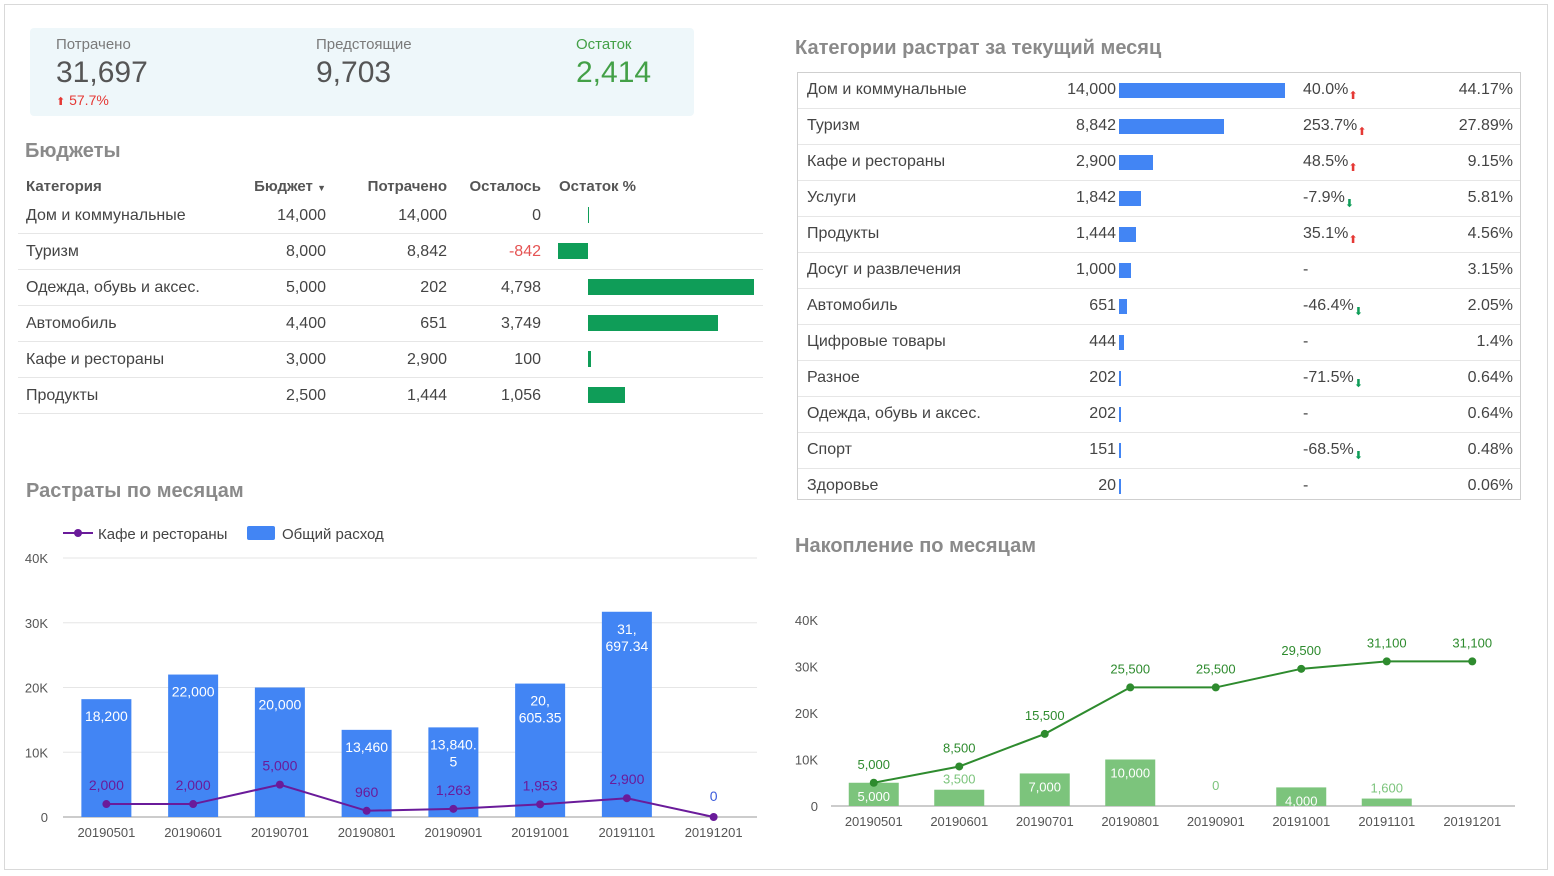  Describe the element at coordinates (261, 533) in the screenshot. I see `legend-bar-swatch` at that location.